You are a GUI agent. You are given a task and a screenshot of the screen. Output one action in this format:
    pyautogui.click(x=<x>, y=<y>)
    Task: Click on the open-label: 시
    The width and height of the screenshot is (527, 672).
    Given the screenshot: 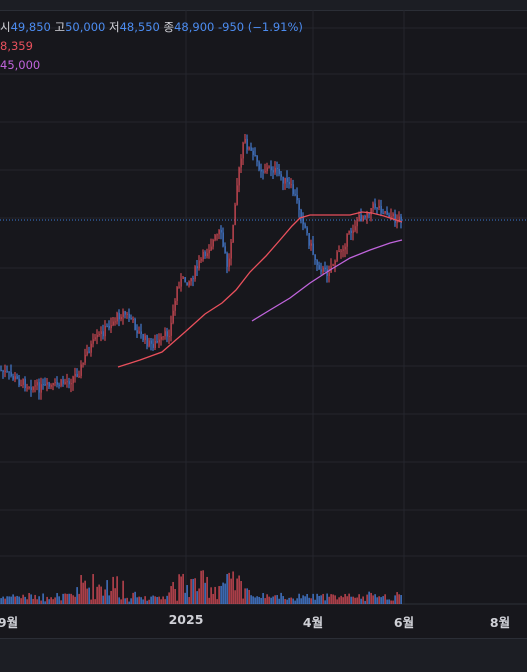 What is the action you would take?
    pyautogui.click(x=5, y=27)
    